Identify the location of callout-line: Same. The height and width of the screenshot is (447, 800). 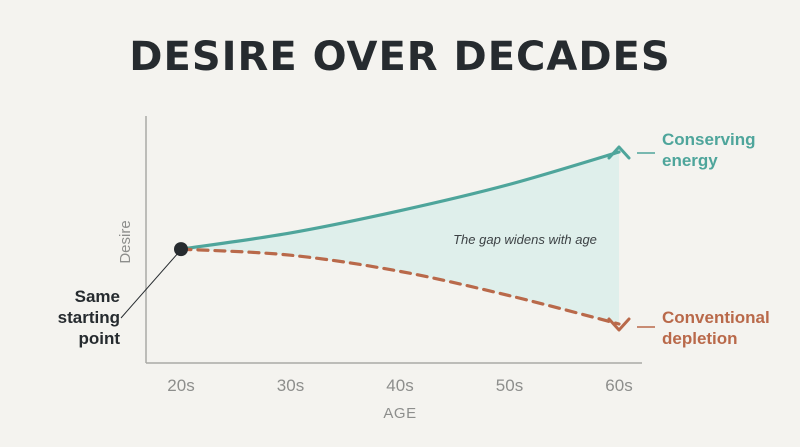
(97, 296).